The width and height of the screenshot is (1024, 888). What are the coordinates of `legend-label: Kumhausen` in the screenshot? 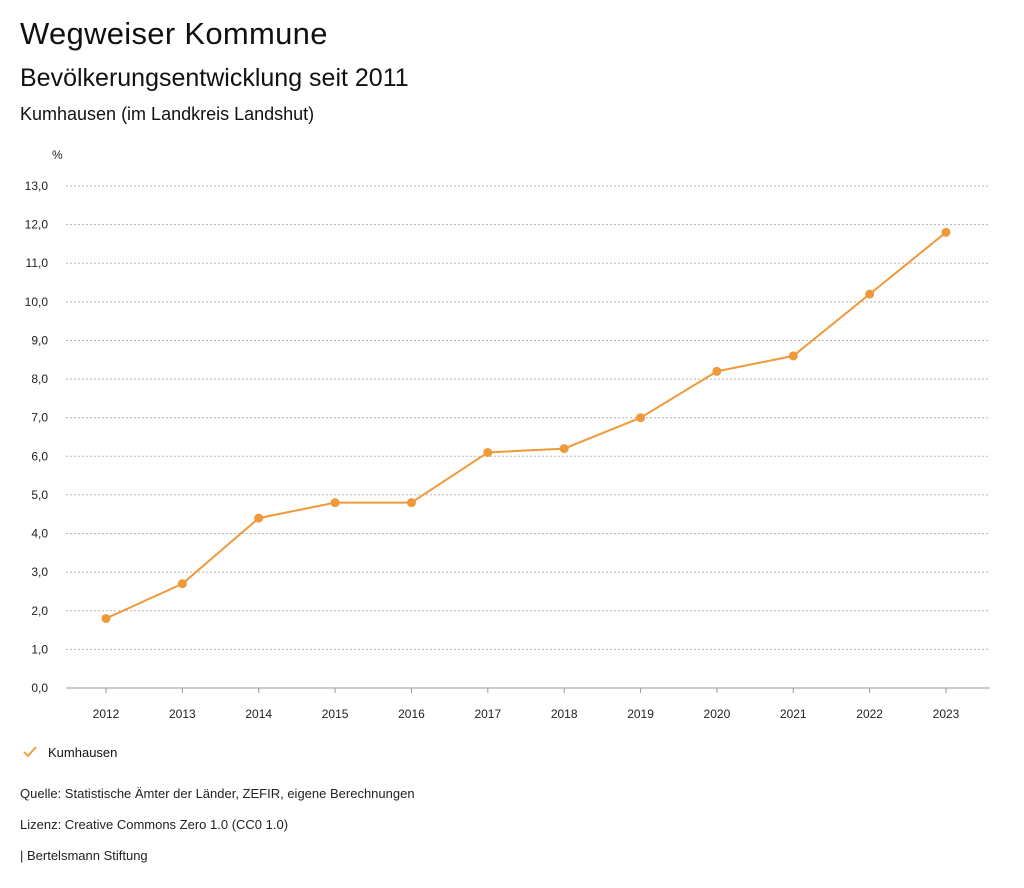 It's located at (83, 752).